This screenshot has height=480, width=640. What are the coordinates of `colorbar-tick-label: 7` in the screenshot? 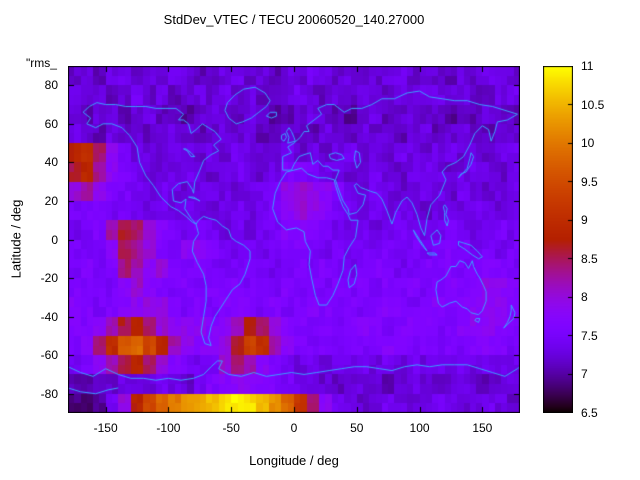 It's located at (584, 374).